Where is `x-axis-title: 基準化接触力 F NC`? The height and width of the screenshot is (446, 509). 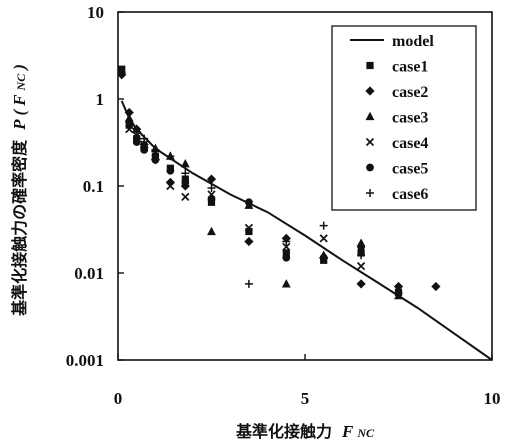
x-axis-title: 基準化接触力 F NC is located at coordinates (305, 431).